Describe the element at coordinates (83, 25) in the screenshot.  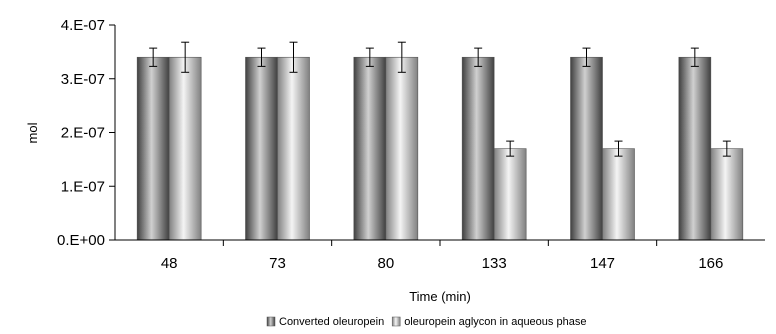
I see `y-tick-label: 4.E-07` at that location.